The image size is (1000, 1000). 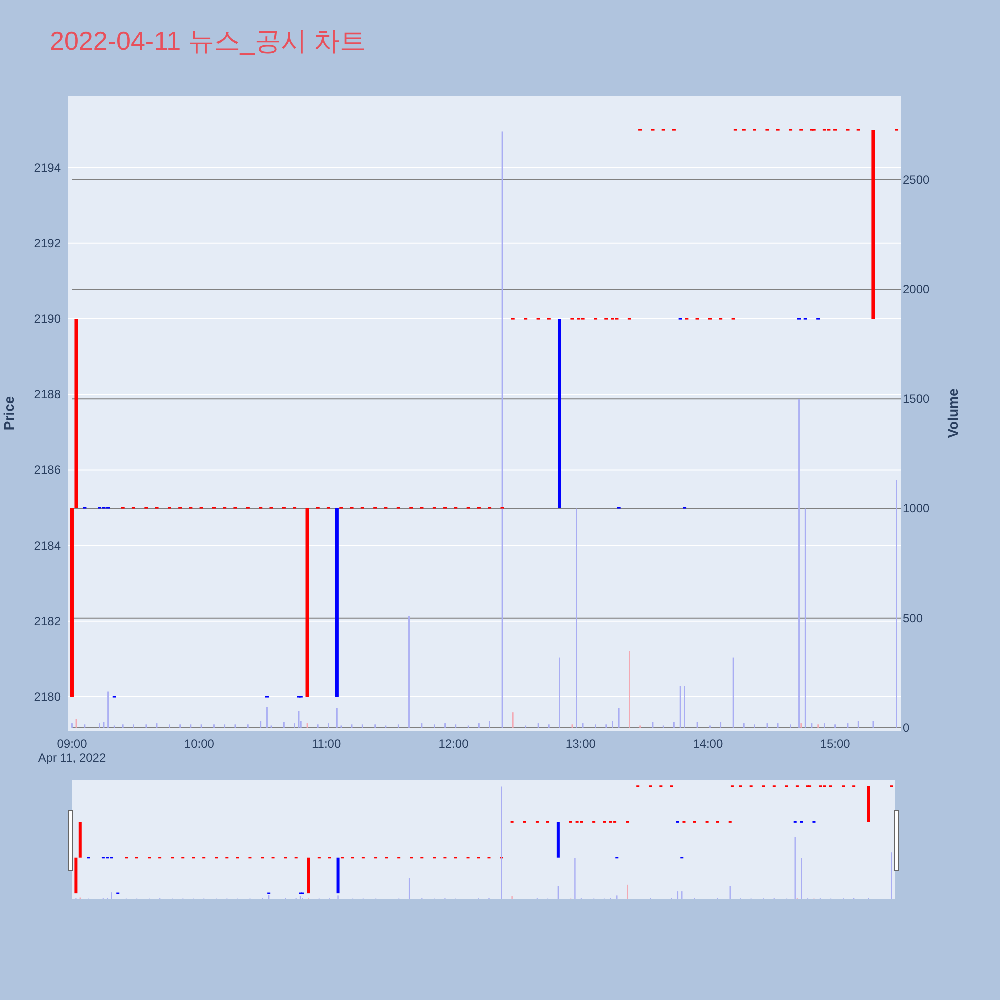 What do you see at coordinates (48, 319) in the screenshot?
I see `y-tick-label: 2190` at bounding box center [48, 319].